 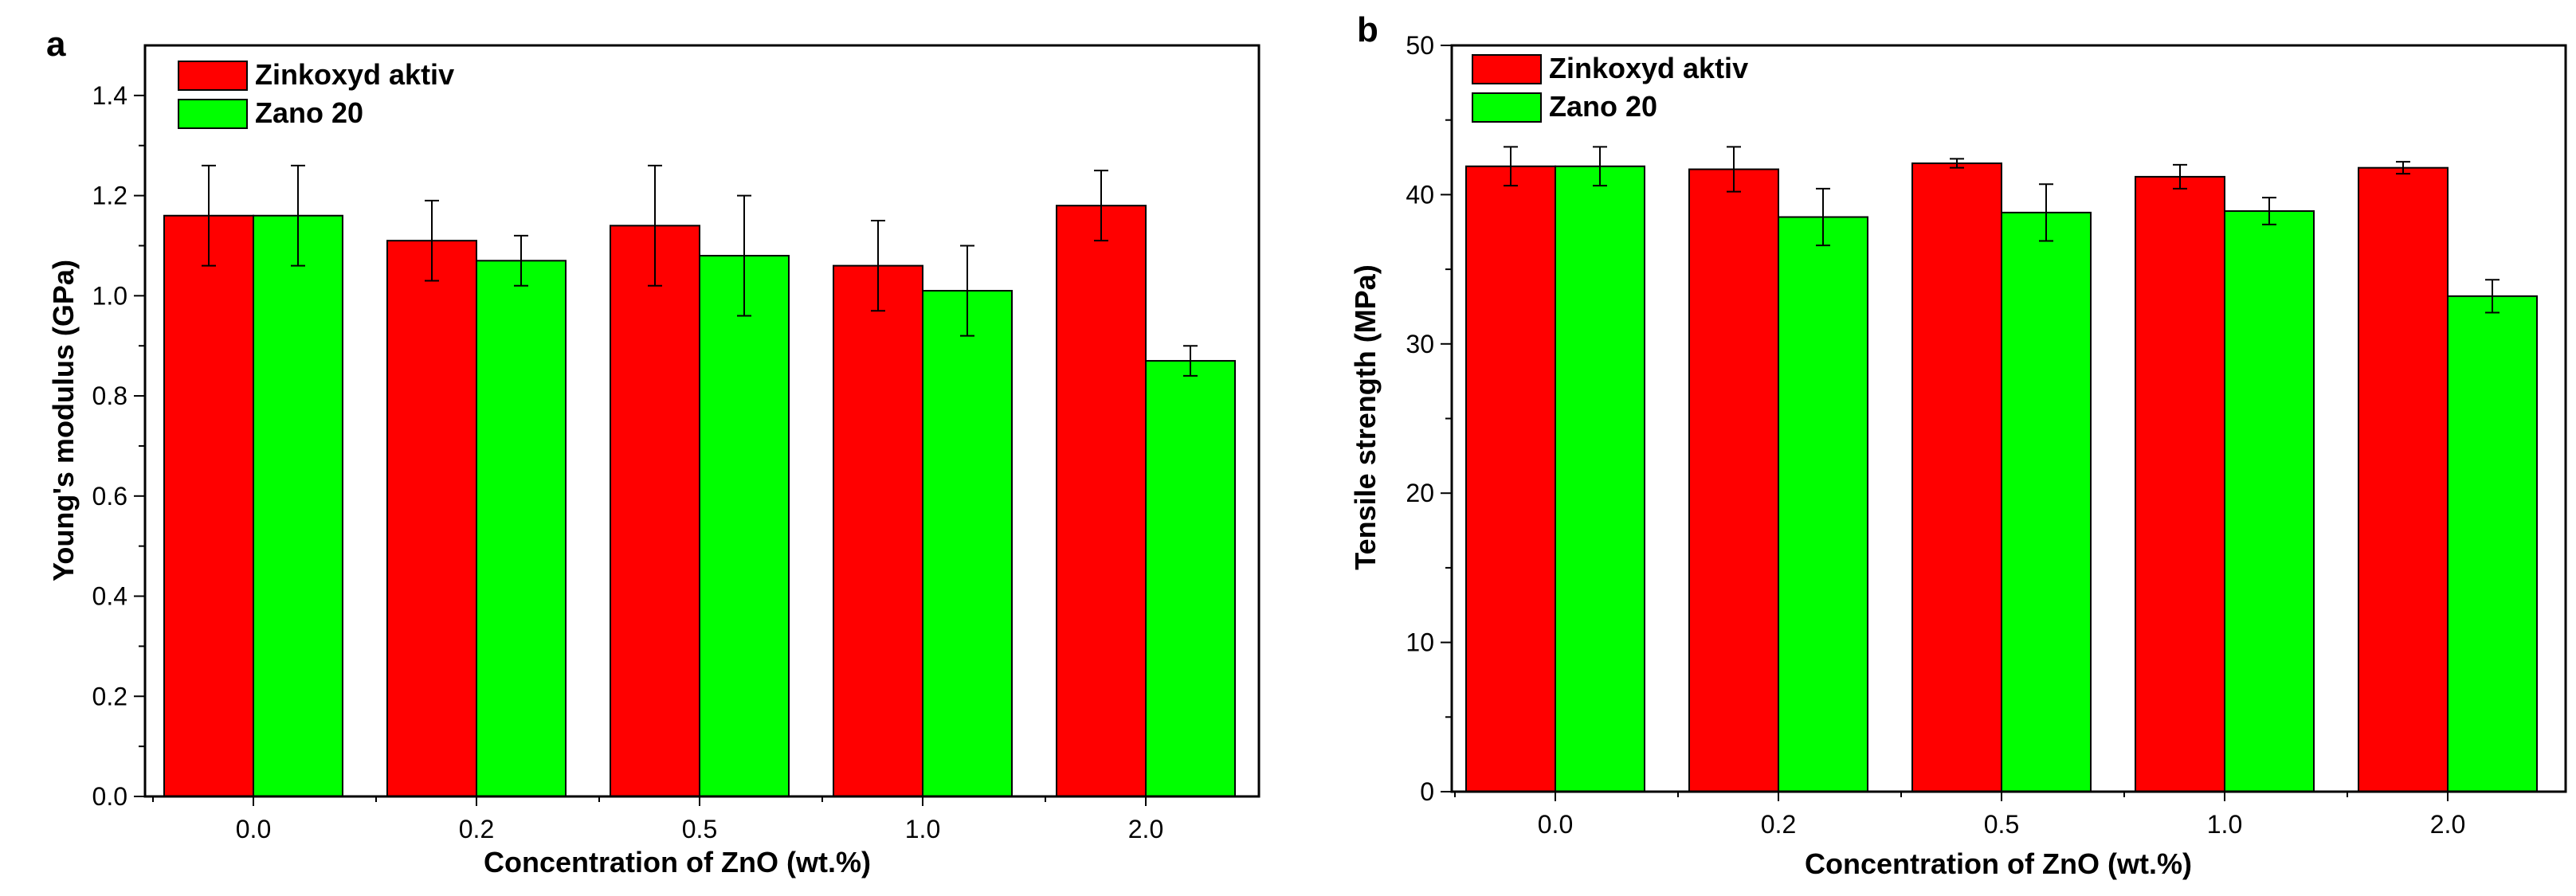 I want to click on xtick-label-a-0: 0.0, so click(x=253, y=829).